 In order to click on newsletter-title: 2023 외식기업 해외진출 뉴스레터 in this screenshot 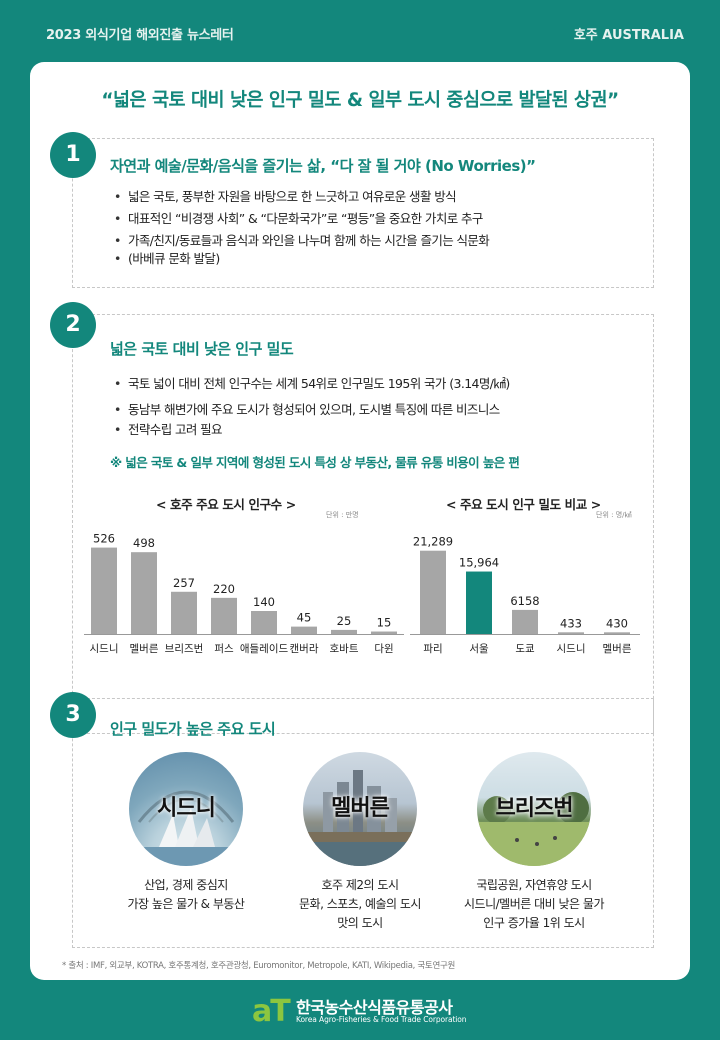, I will do `click(140, 35)`.